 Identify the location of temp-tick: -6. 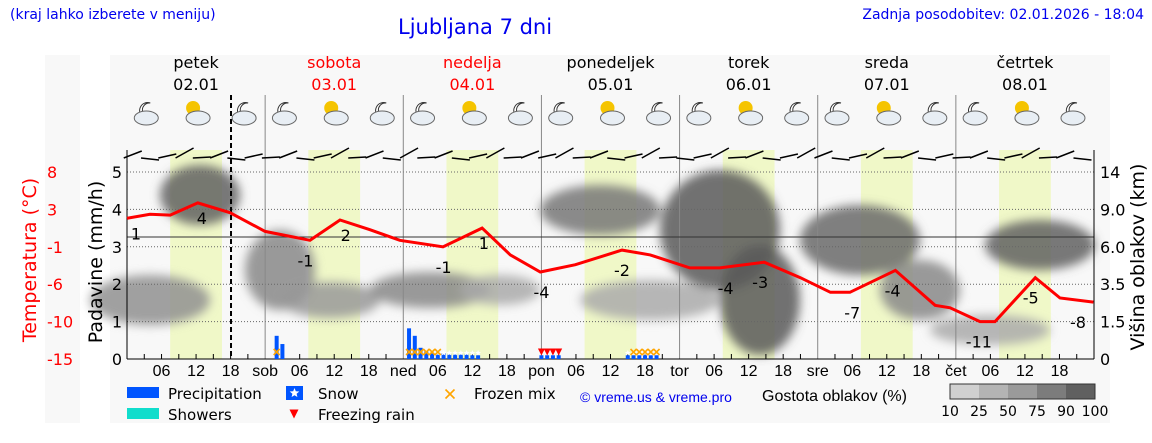
(55, 284).